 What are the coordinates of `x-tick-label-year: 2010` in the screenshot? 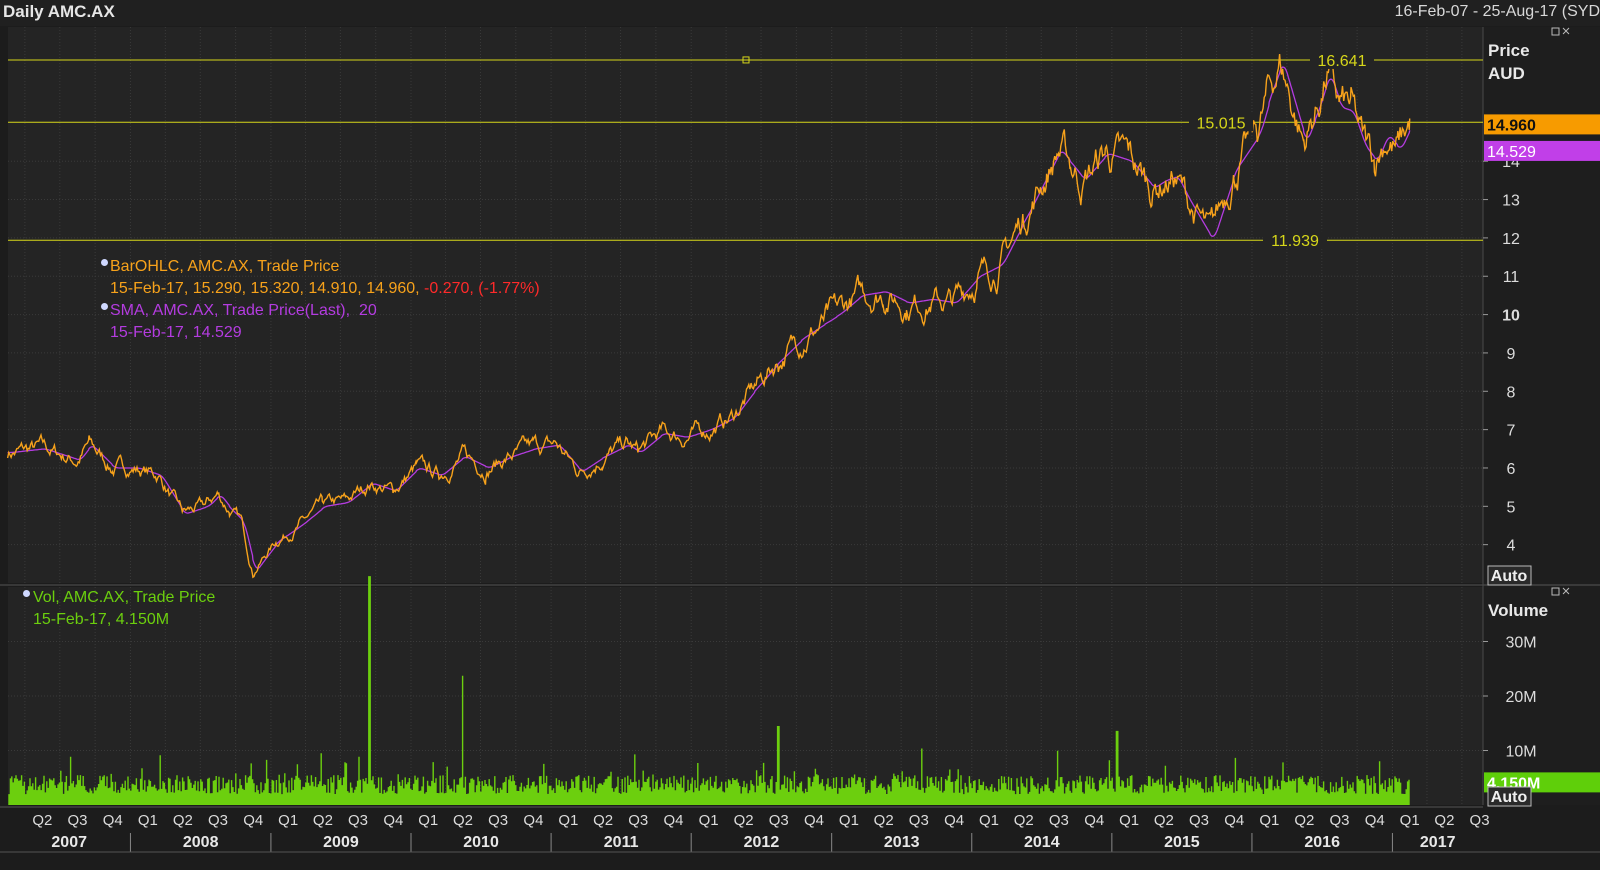 It's located at (481, 842).